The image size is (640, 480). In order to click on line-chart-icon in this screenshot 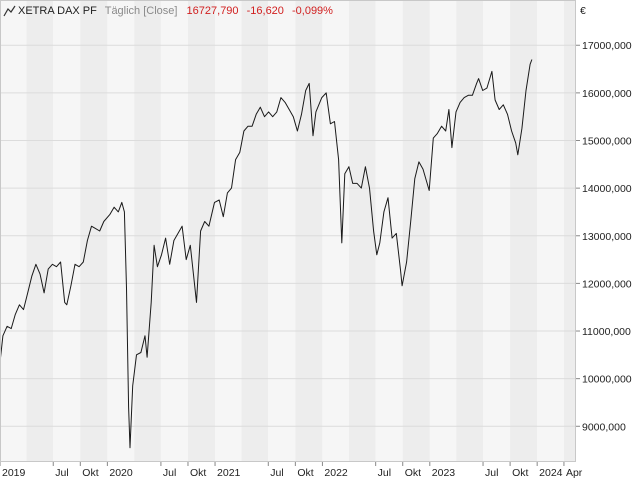, I will do `click(9, 11)`.